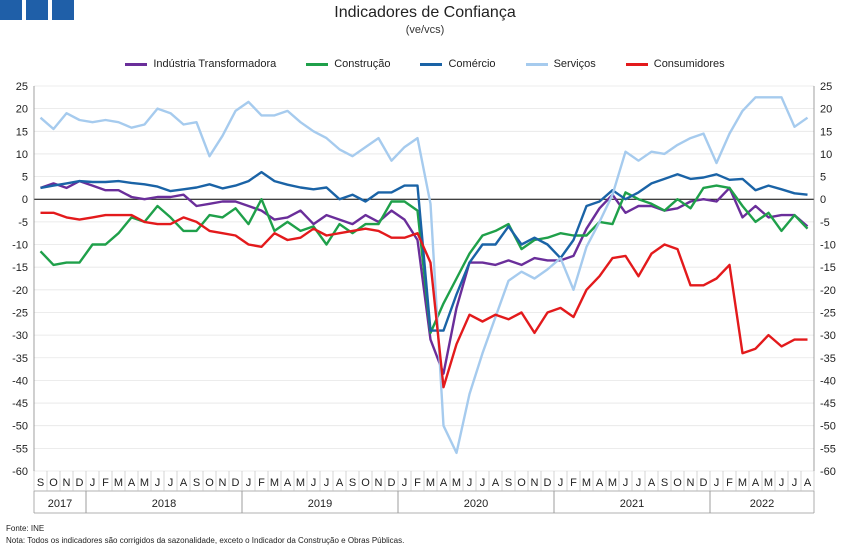  I want to click on y-tick-label-left: 0, so click(25, 200).